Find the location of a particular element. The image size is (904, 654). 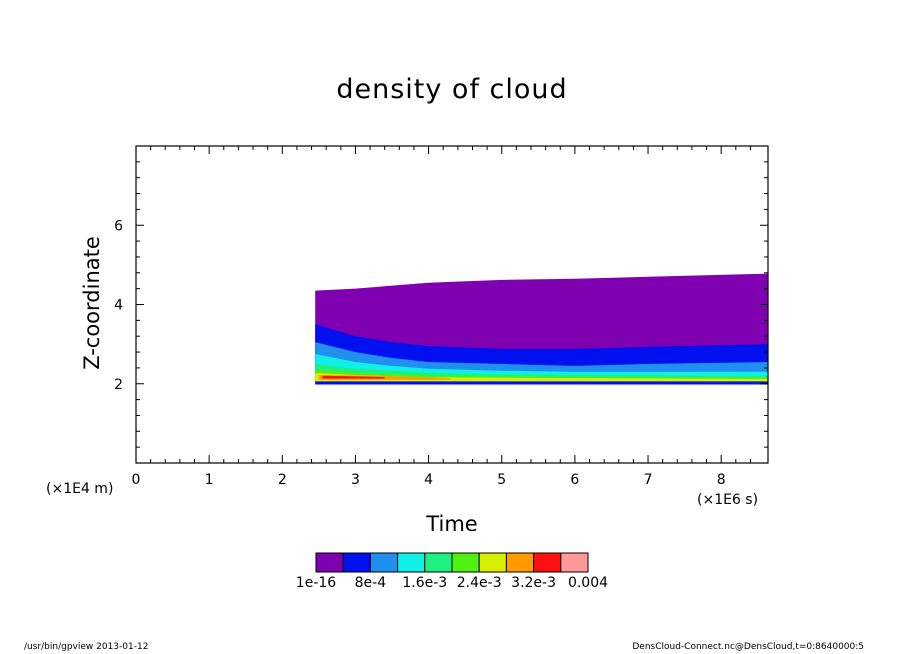

y-scale-label: (×1E4 m) is located at coordinates (80, 489).